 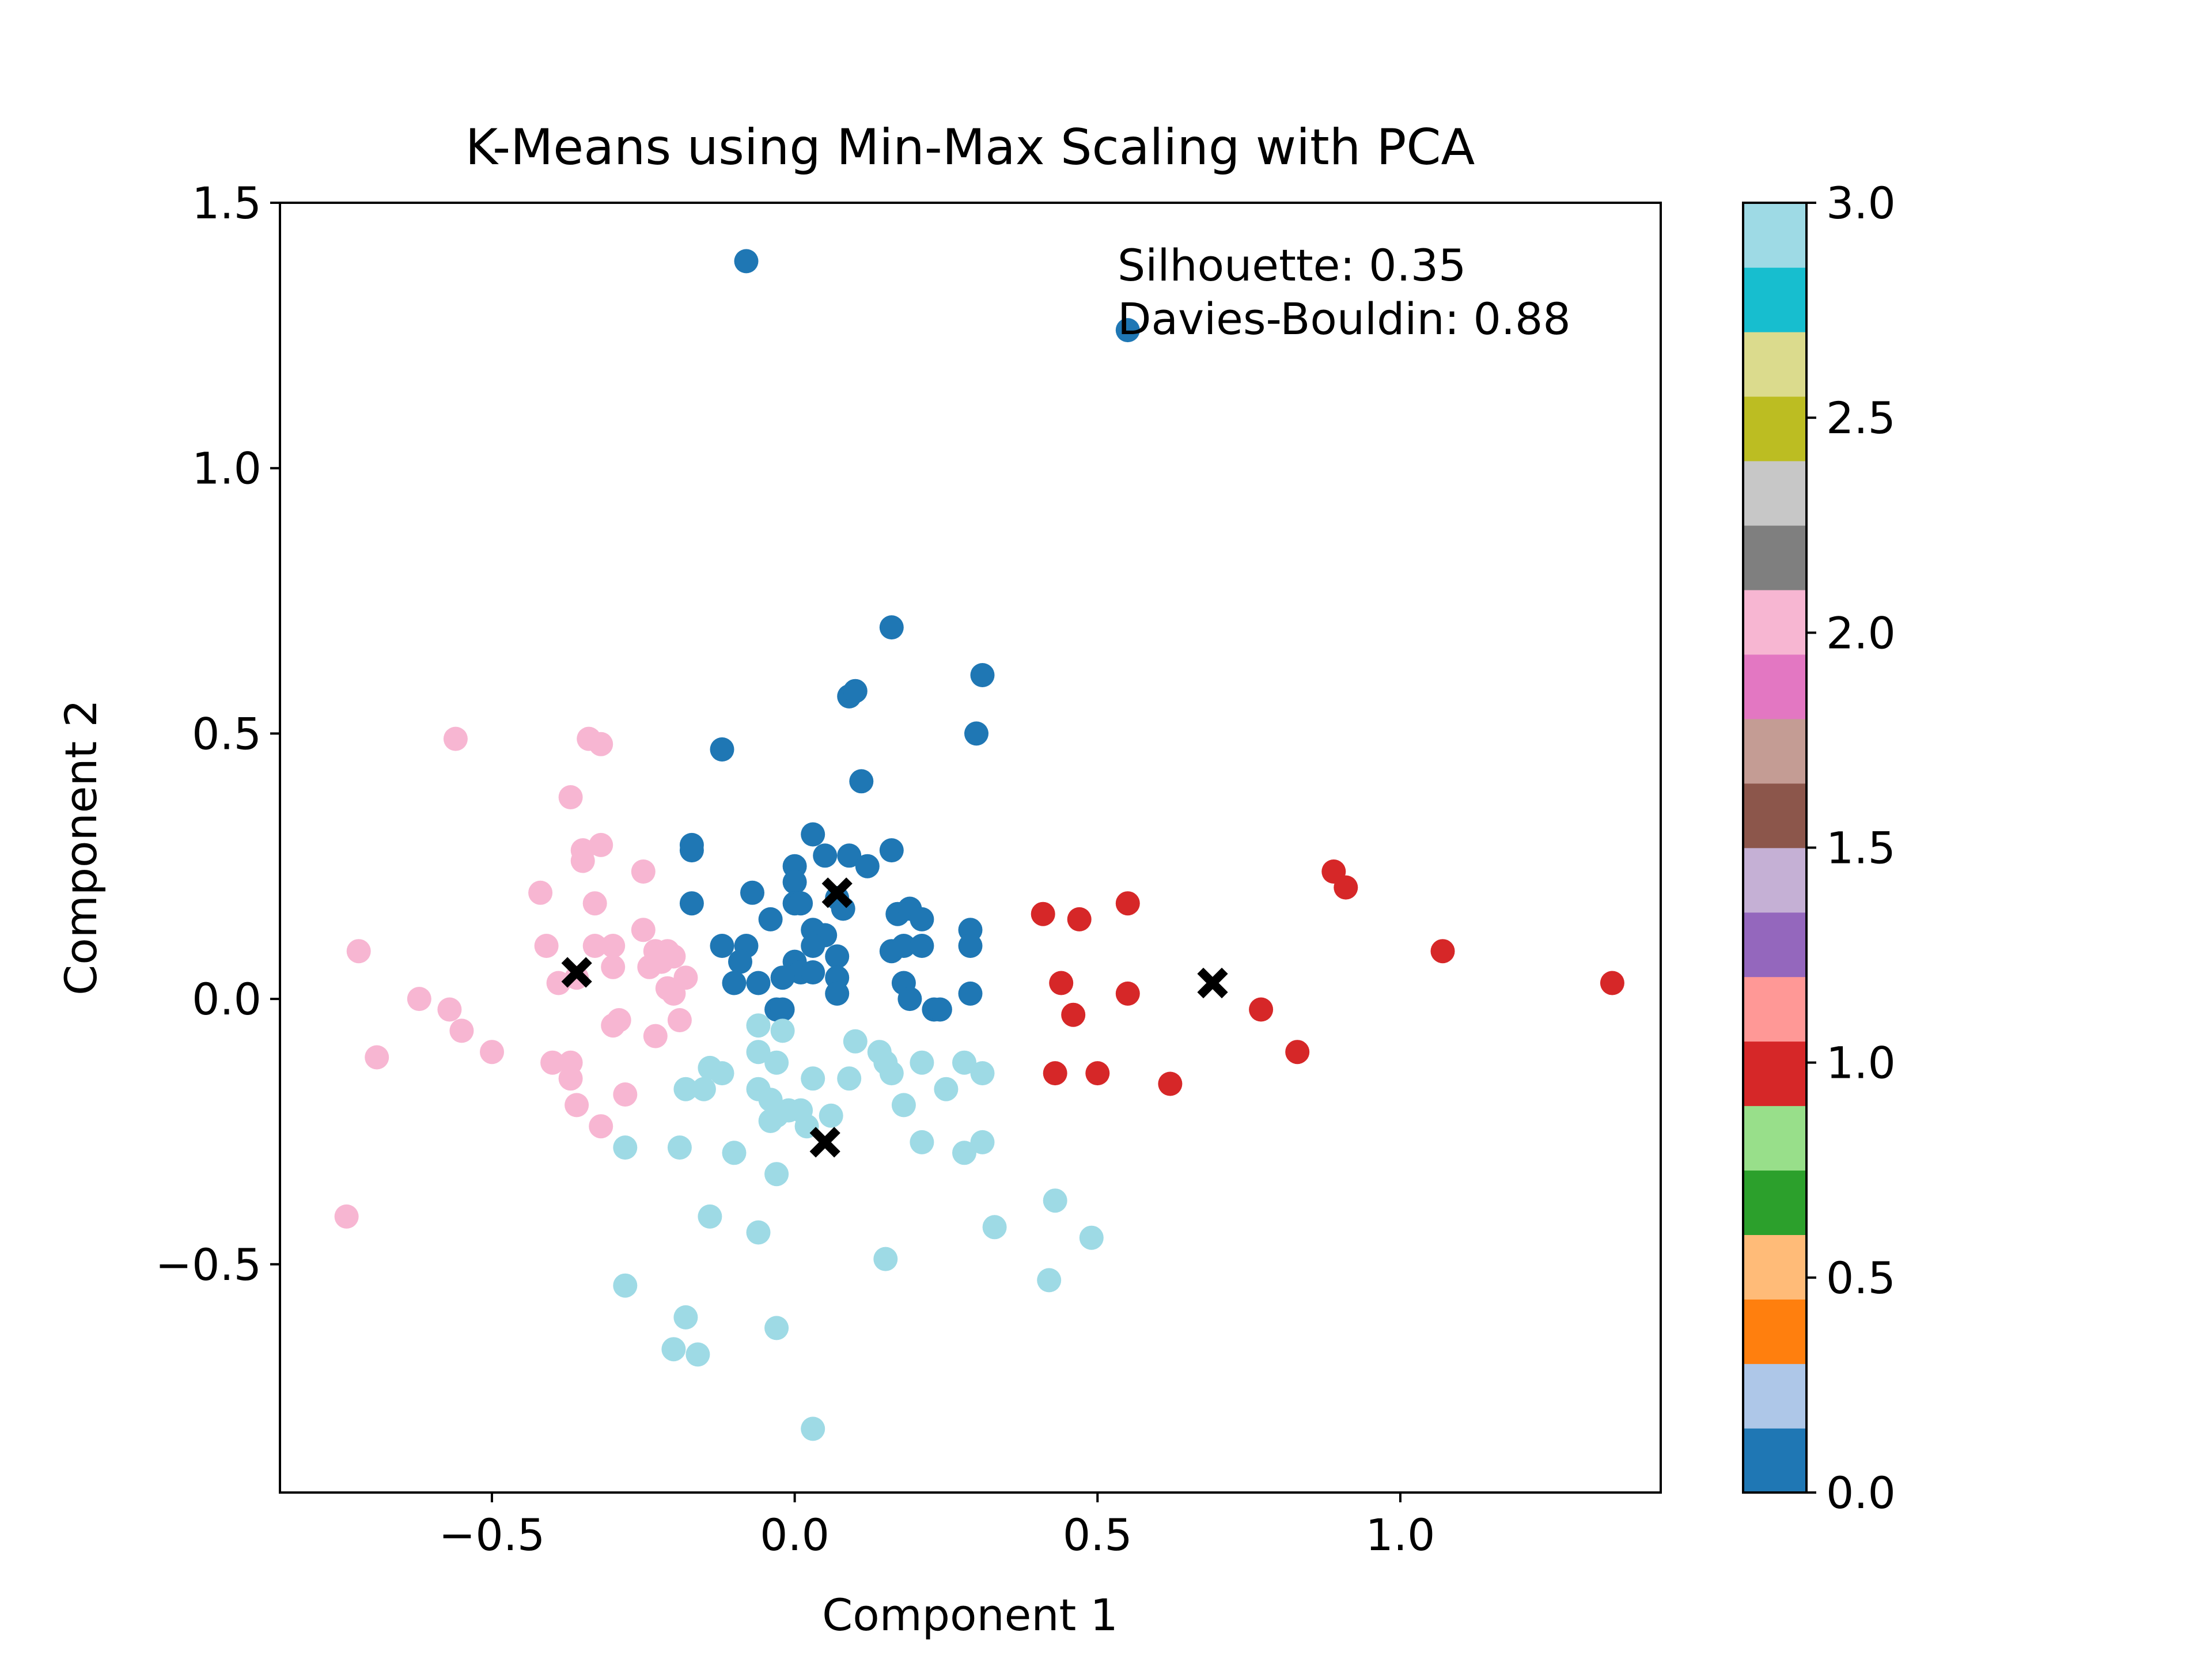 What do you see at coordinates (1861, 203) in the screenshot?
I see `colorbar-tick-label: 3.0` at bounding box center [1861, 203].